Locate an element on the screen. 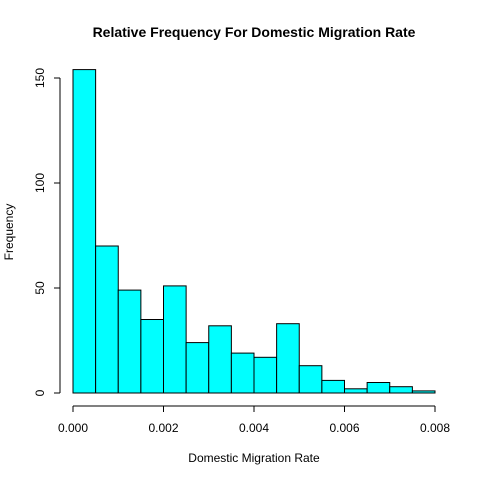 The image size is (480, 480). x-axis: 0.000 0.002 0.004 0.006 0.008 is located at coordinates (254, 420).